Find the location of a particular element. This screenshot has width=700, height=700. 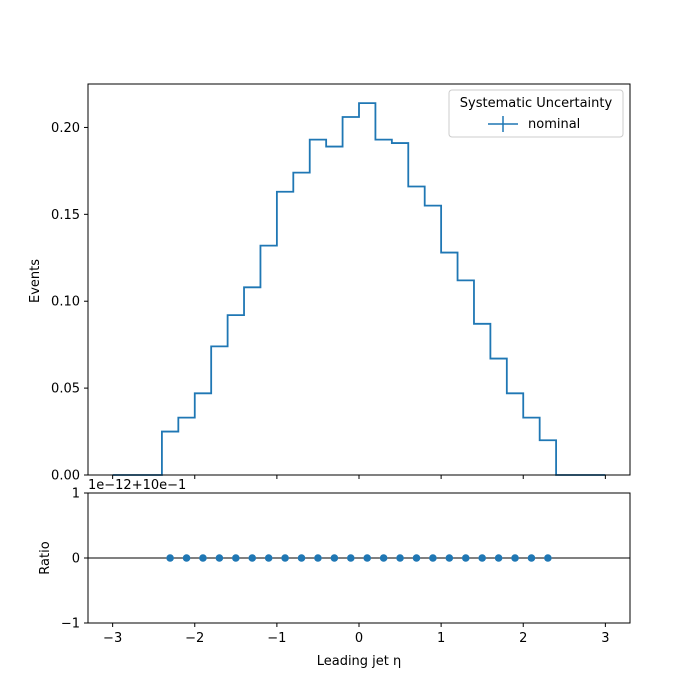

ratio-x-tick-label: 0 is located at coordinates (359, 638).